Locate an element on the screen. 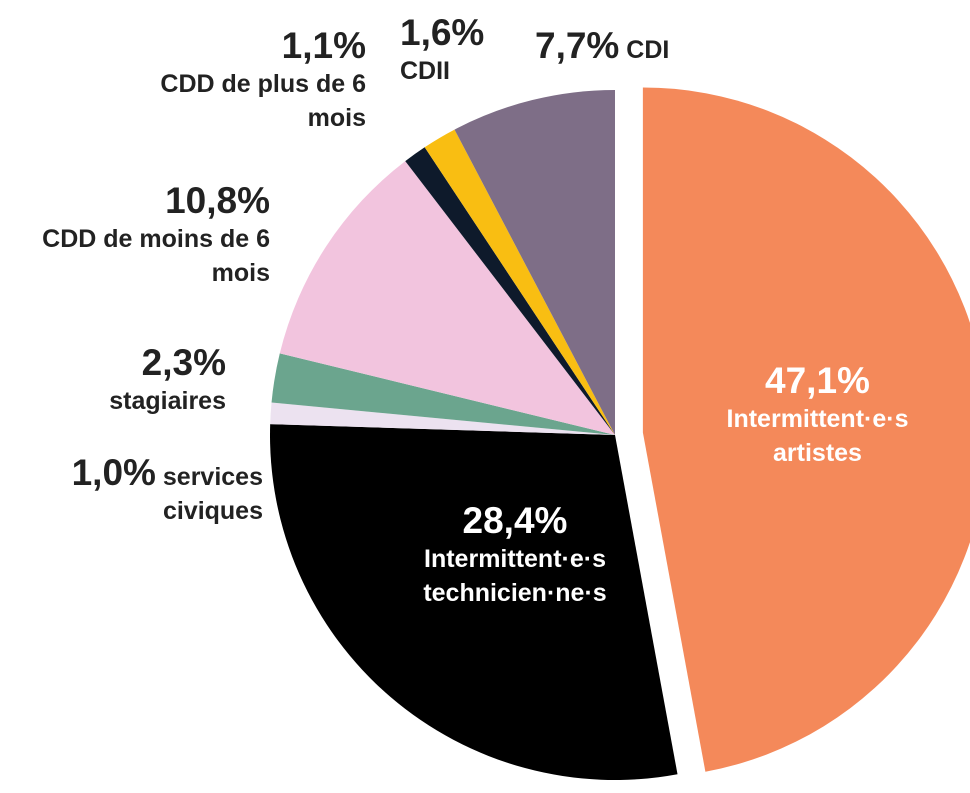 This screenshot has width=970, height=793. value-label: 1,0% is located at coordinates (113, 472).